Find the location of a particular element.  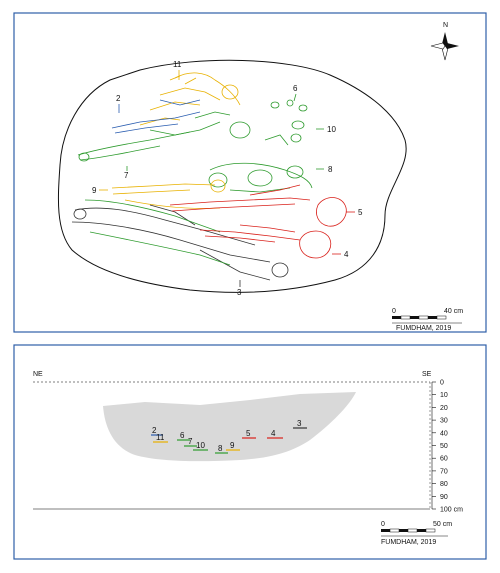

north-arrow-icon: N is located at coordinates (444, 41).